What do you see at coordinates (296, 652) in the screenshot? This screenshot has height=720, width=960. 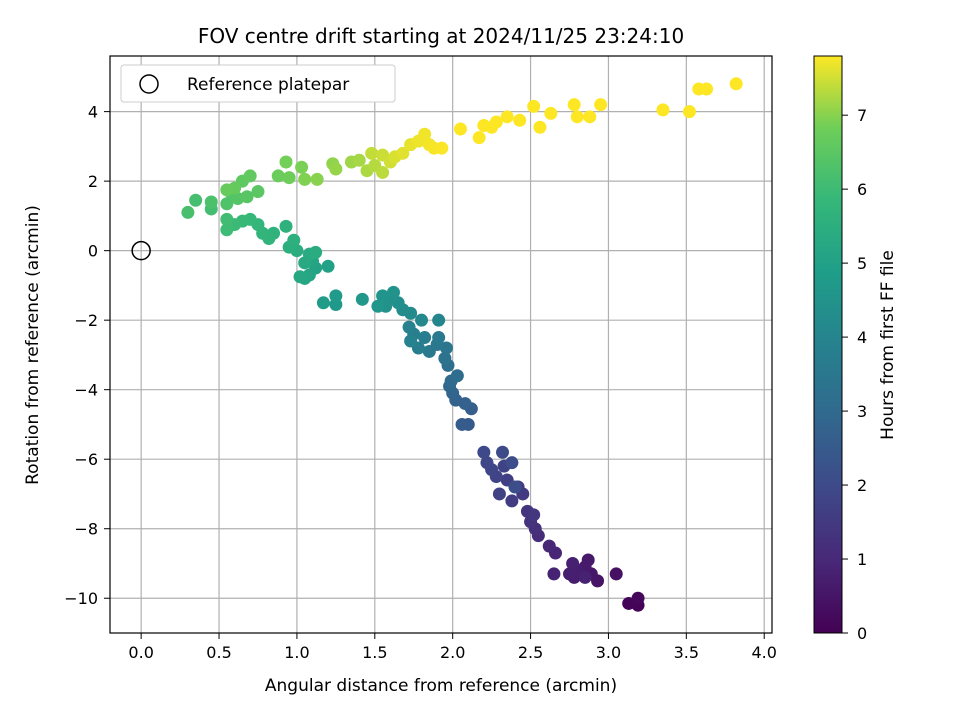 I see `x-tick-label: 1.0` at bounding box center [296, 652].